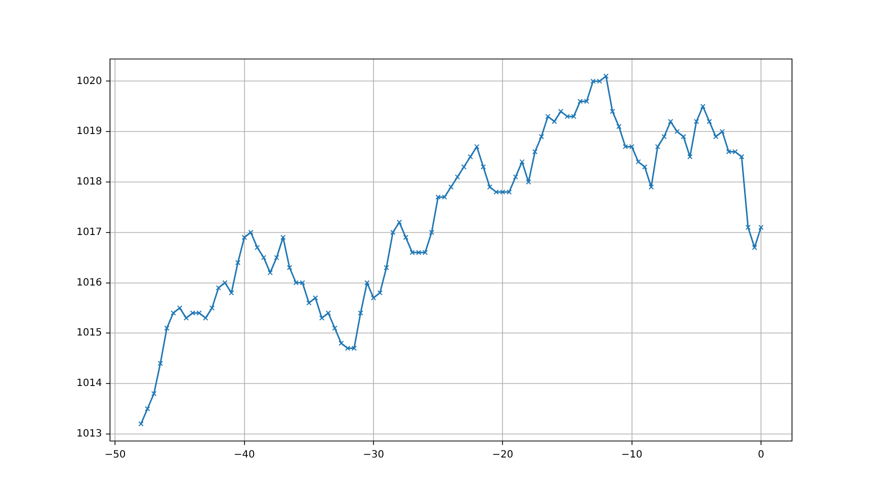 This screenshot has height=495, width=880. What do you see at coordinates (89, 434) in the screenshot?
I see `y-tick-label: 1013` at bounding box center [89, 434].